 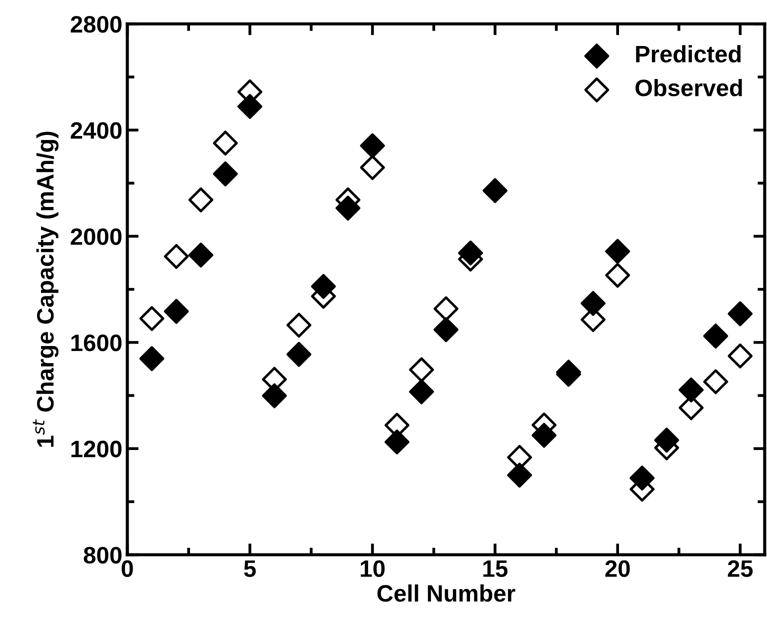 What do you see at coordinates (740, 568) in the screenshot?
I see `x-tick-label: 25` at bounding box center [740, 568].